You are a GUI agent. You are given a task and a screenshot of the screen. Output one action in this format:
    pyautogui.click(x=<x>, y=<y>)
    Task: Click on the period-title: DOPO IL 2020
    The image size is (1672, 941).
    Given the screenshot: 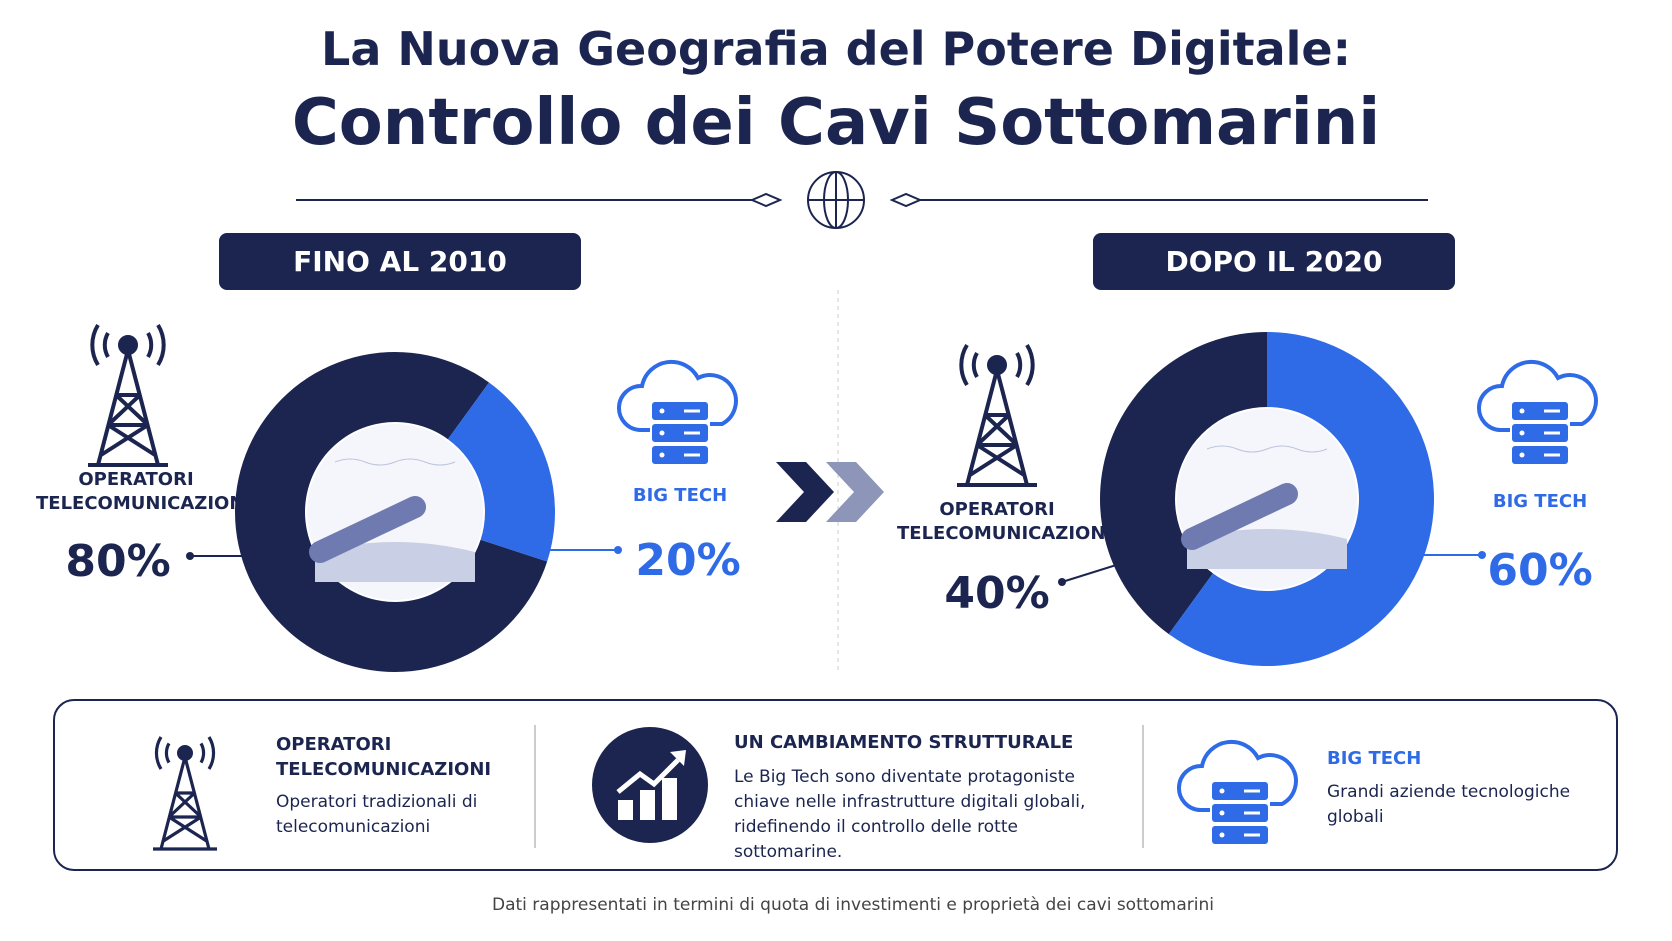 What is the action you would take?
    pyautogui.click(x=1273, y=261)
    